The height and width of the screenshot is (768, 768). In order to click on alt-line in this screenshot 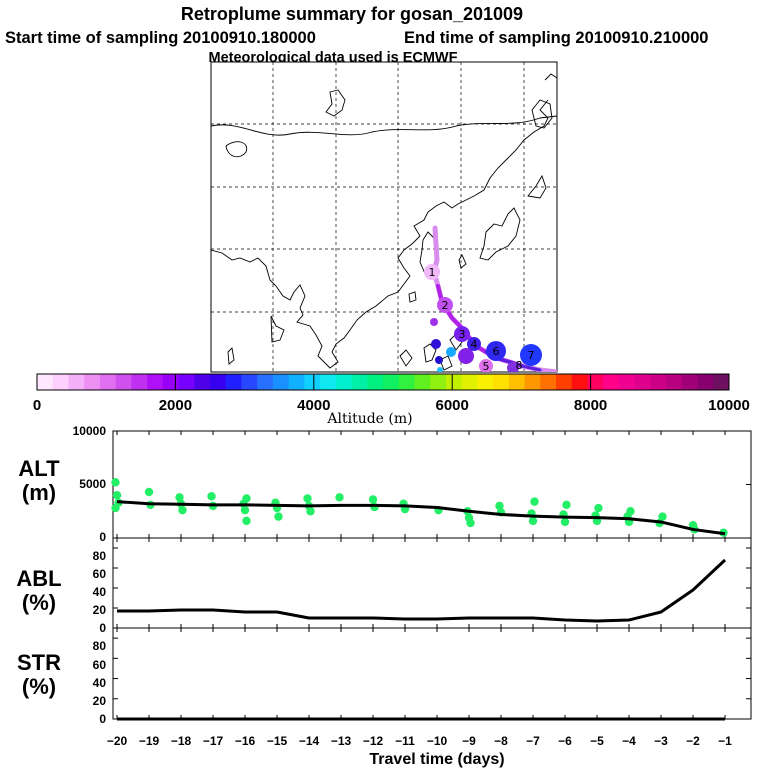, I will do `click(421, 518)`.